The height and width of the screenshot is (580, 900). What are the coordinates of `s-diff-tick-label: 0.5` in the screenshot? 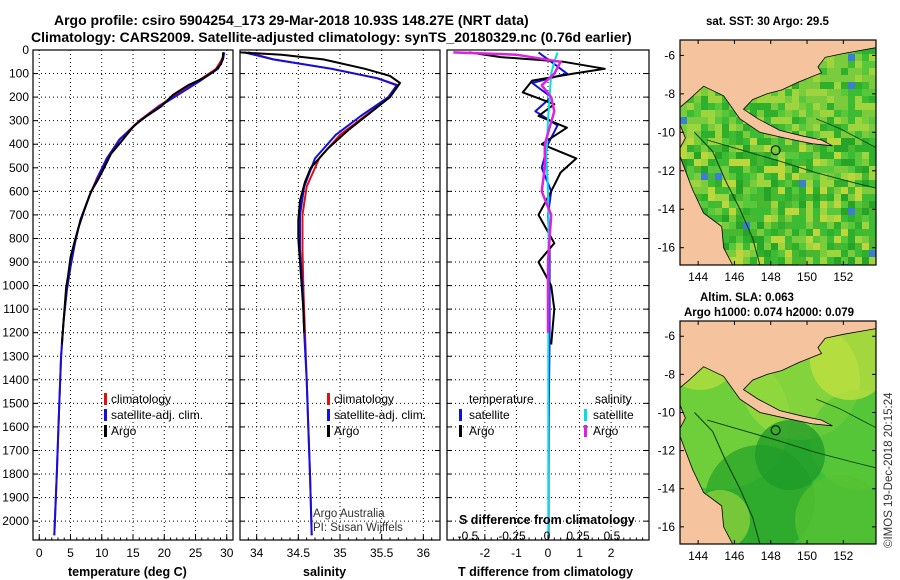 It's located at (612, 536).